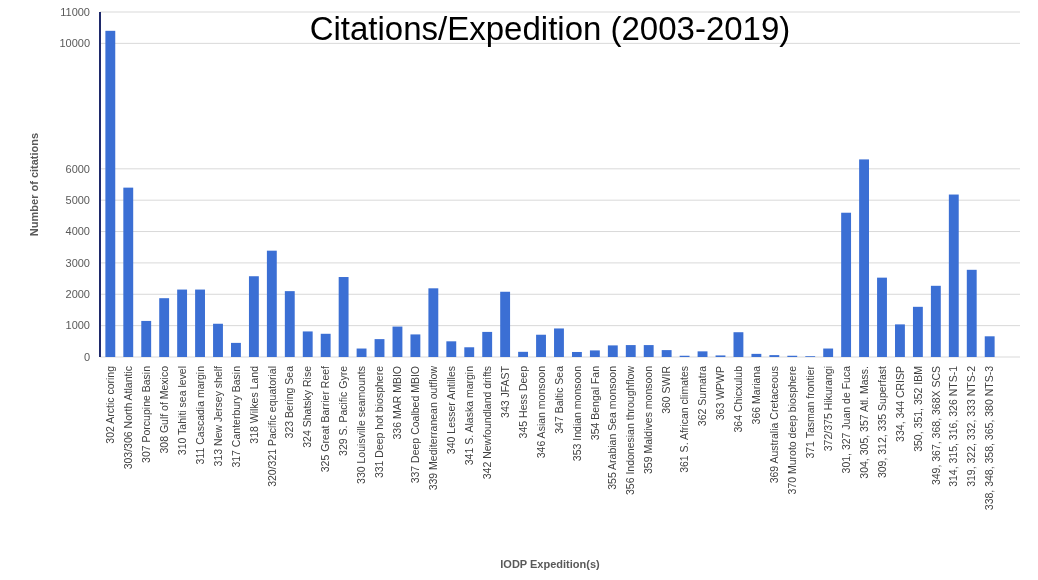  I want to click on x-tick-label: 336 MAR MBIO, so click(397, 403).